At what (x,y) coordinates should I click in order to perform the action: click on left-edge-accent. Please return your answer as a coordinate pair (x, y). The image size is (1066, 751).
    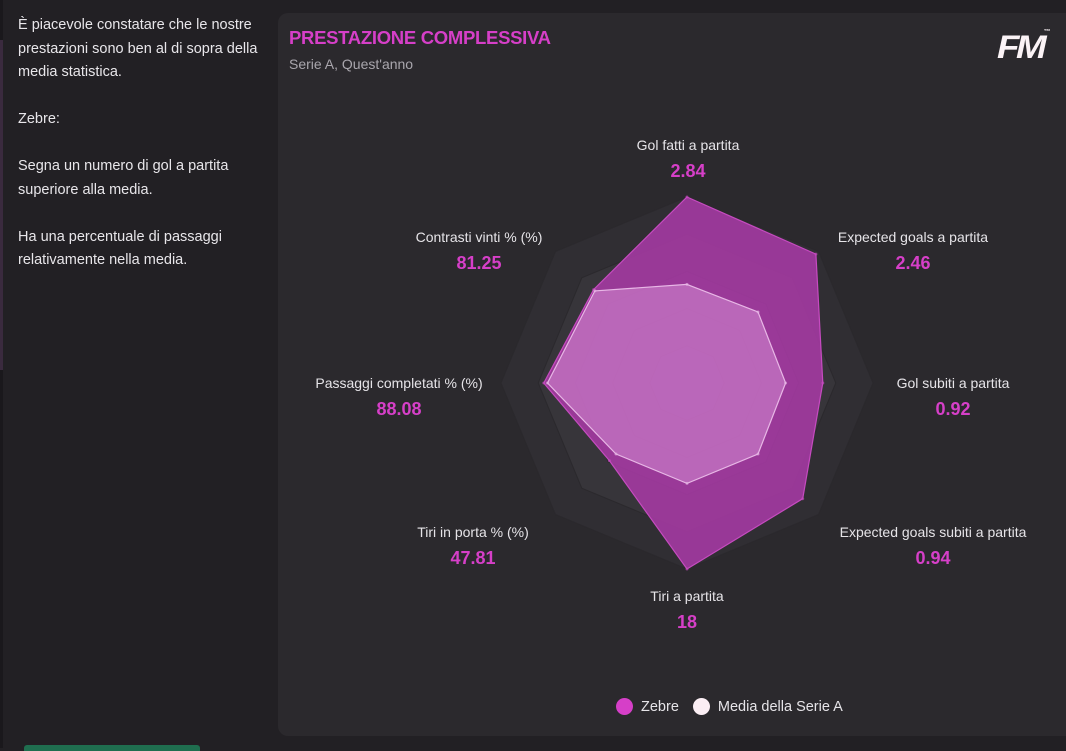
    Looking at the image, I should click on (1, 205).